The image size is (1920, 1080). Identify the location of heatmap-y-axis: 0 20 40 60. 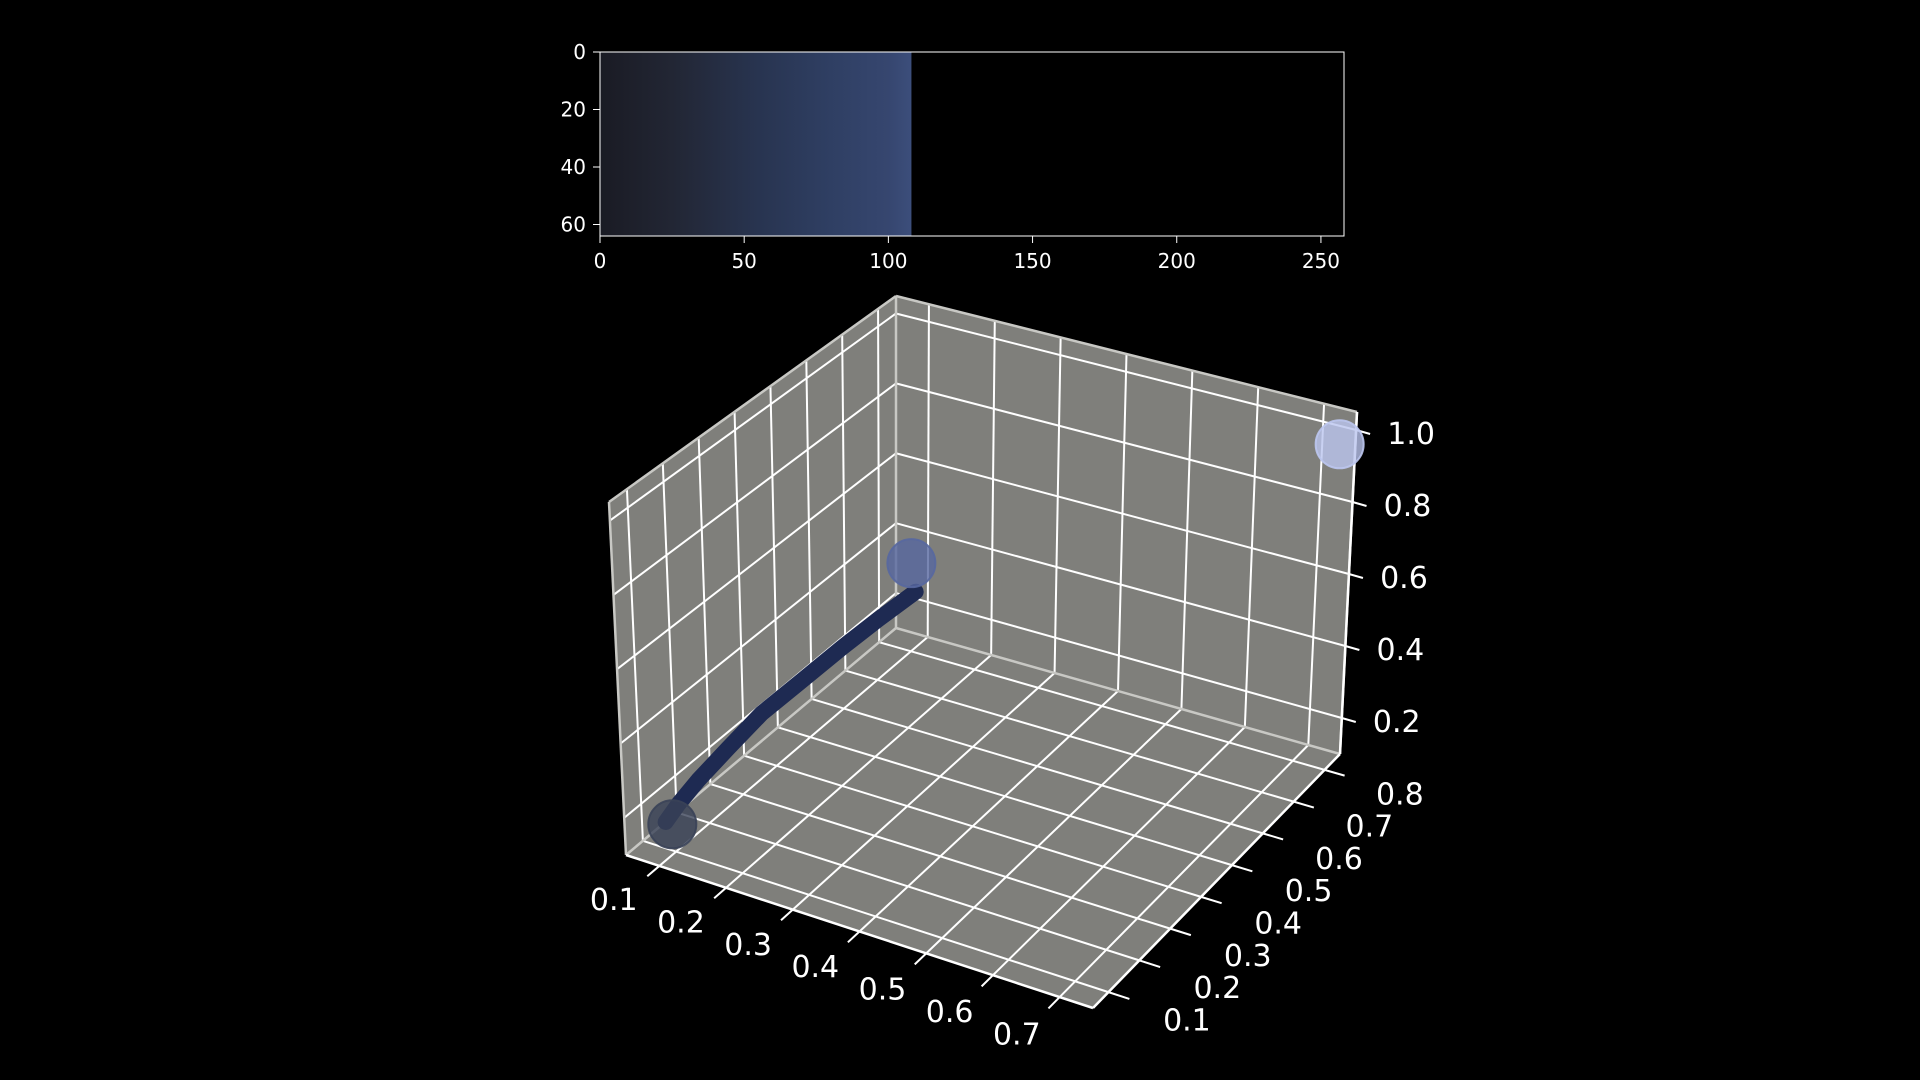
(580, 138).